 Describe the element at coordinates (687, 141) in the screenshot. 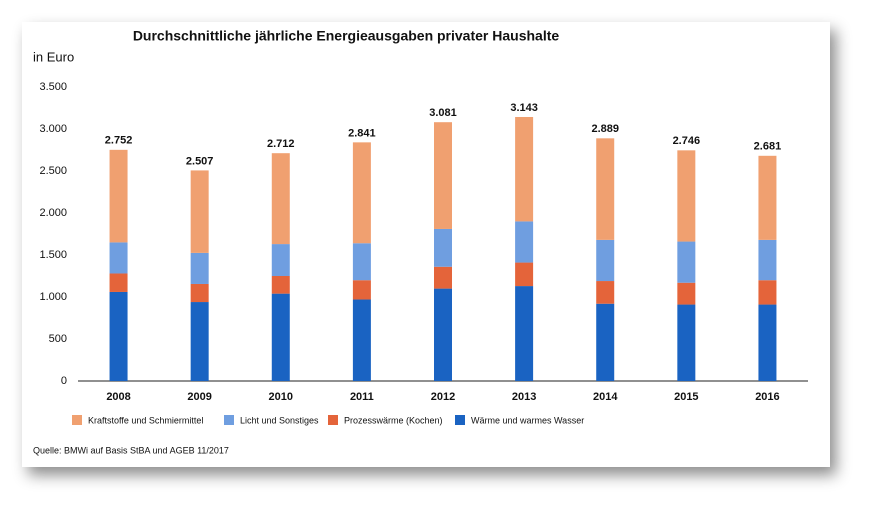

I see `total-label: 2.746` at that location.